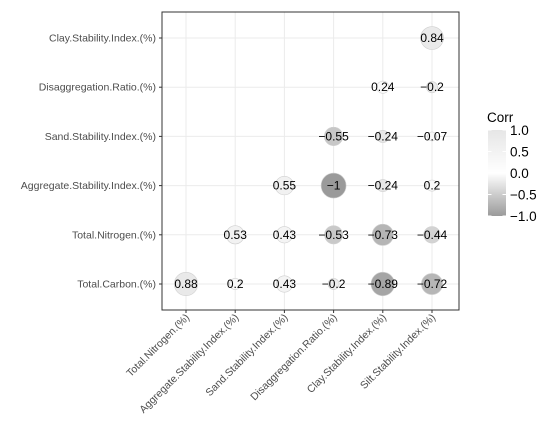 This screenshot has height=433, width=550. I want to click on correlation-value-label: −0.72, so click(432, 284).